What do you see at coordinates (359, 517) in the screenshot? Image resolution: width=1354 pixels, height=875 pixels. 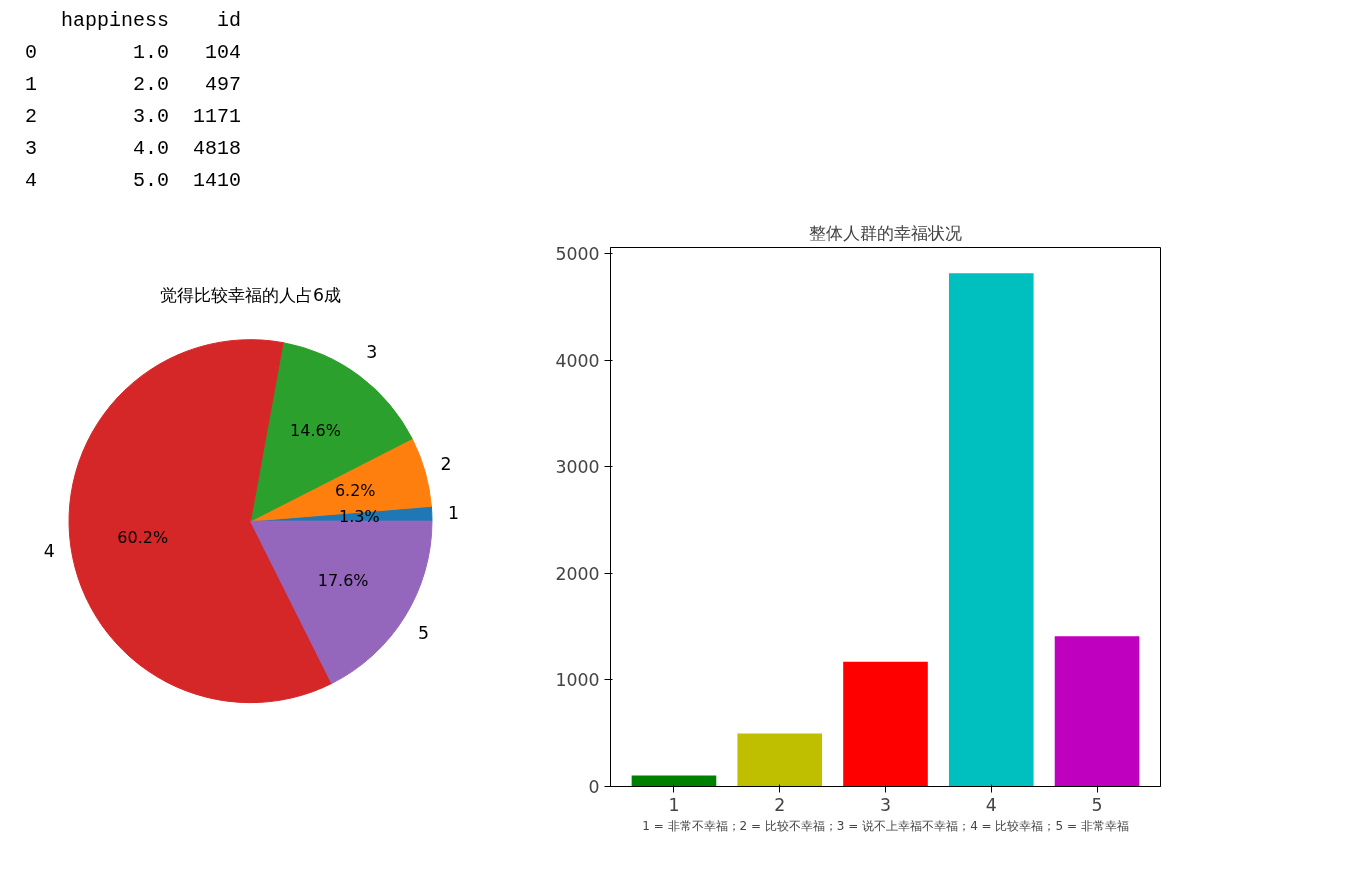 I see `data-label: 1.3%` at bounding box center [359, 517].